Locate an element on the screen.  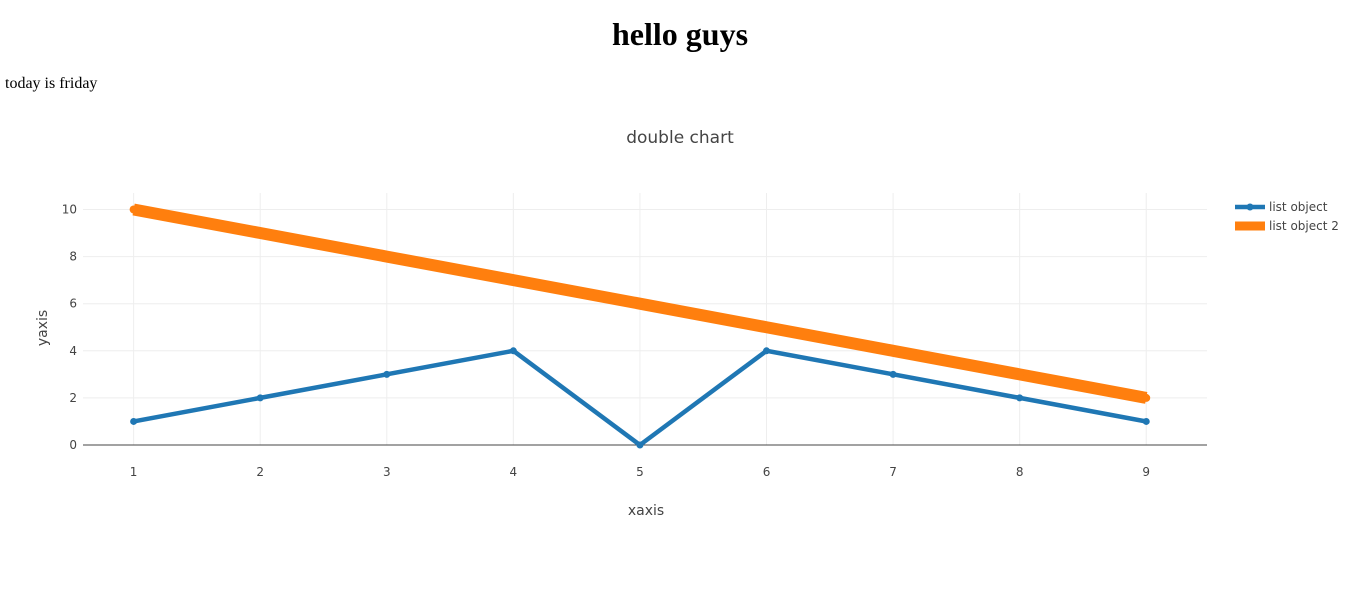
x-tick-label: 2 is located at coordinates (260, 472).